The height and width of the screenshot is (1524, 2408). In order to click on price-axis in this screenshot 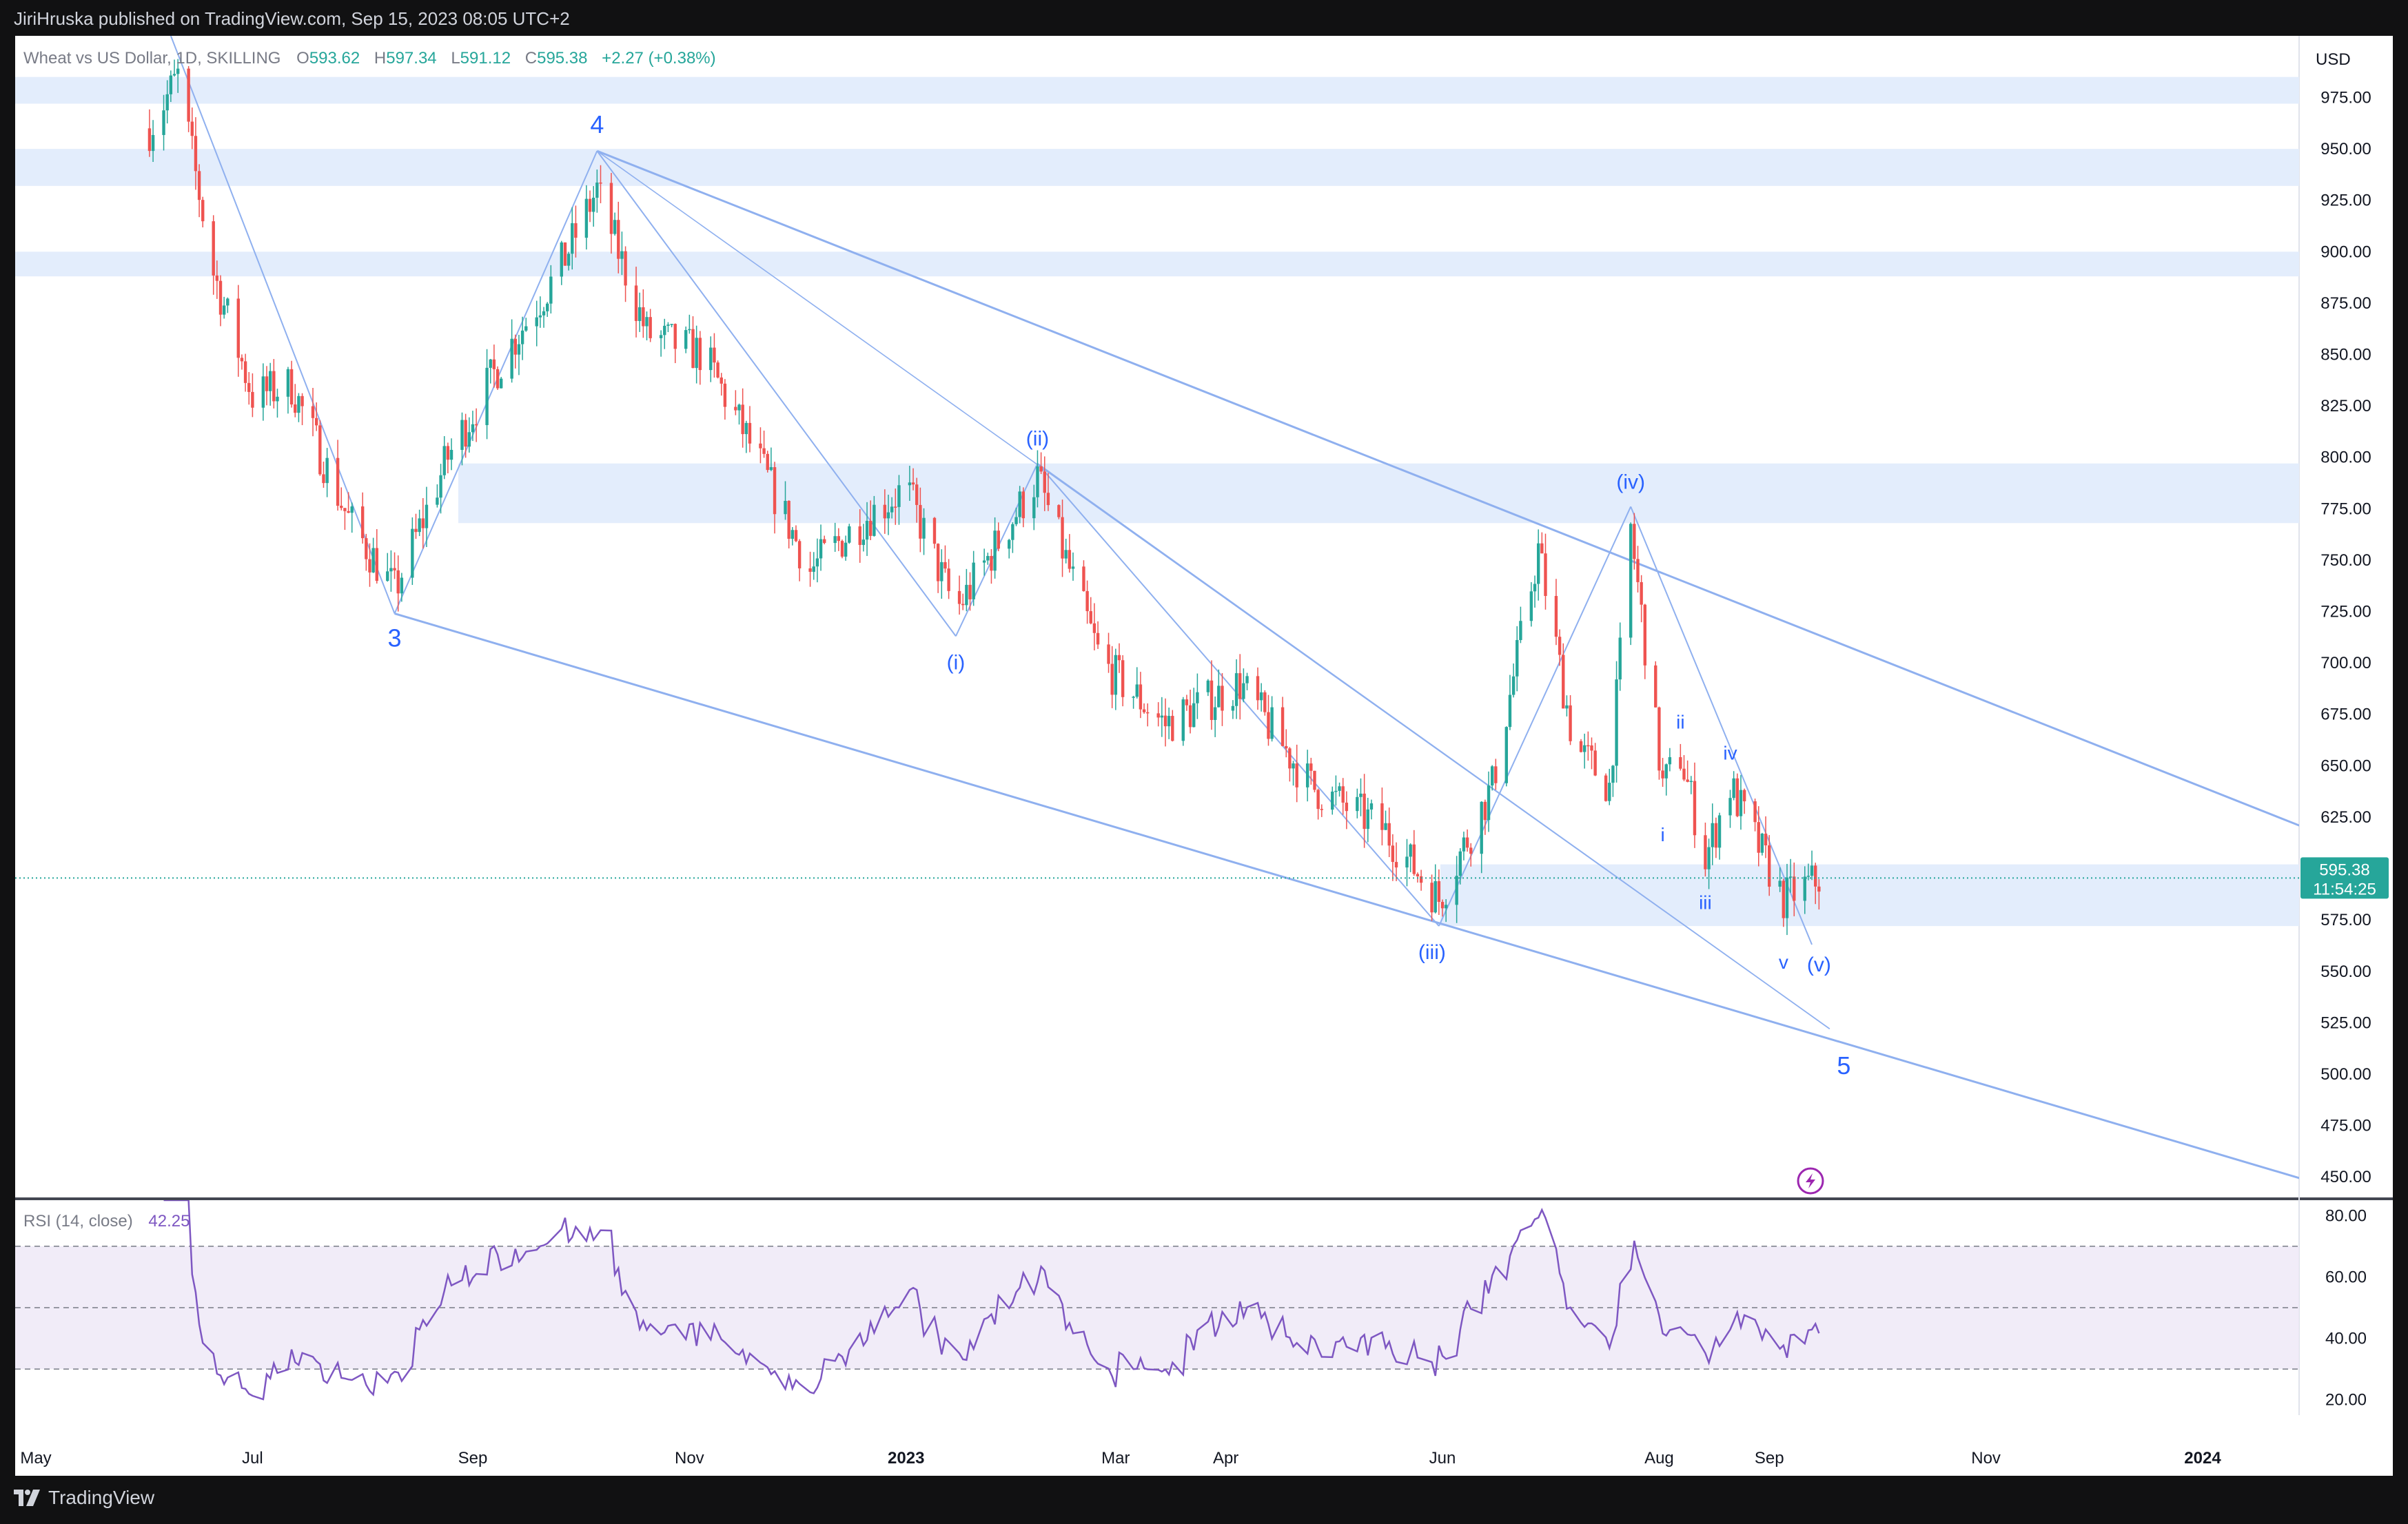, I will do `click(2346, 616)`.